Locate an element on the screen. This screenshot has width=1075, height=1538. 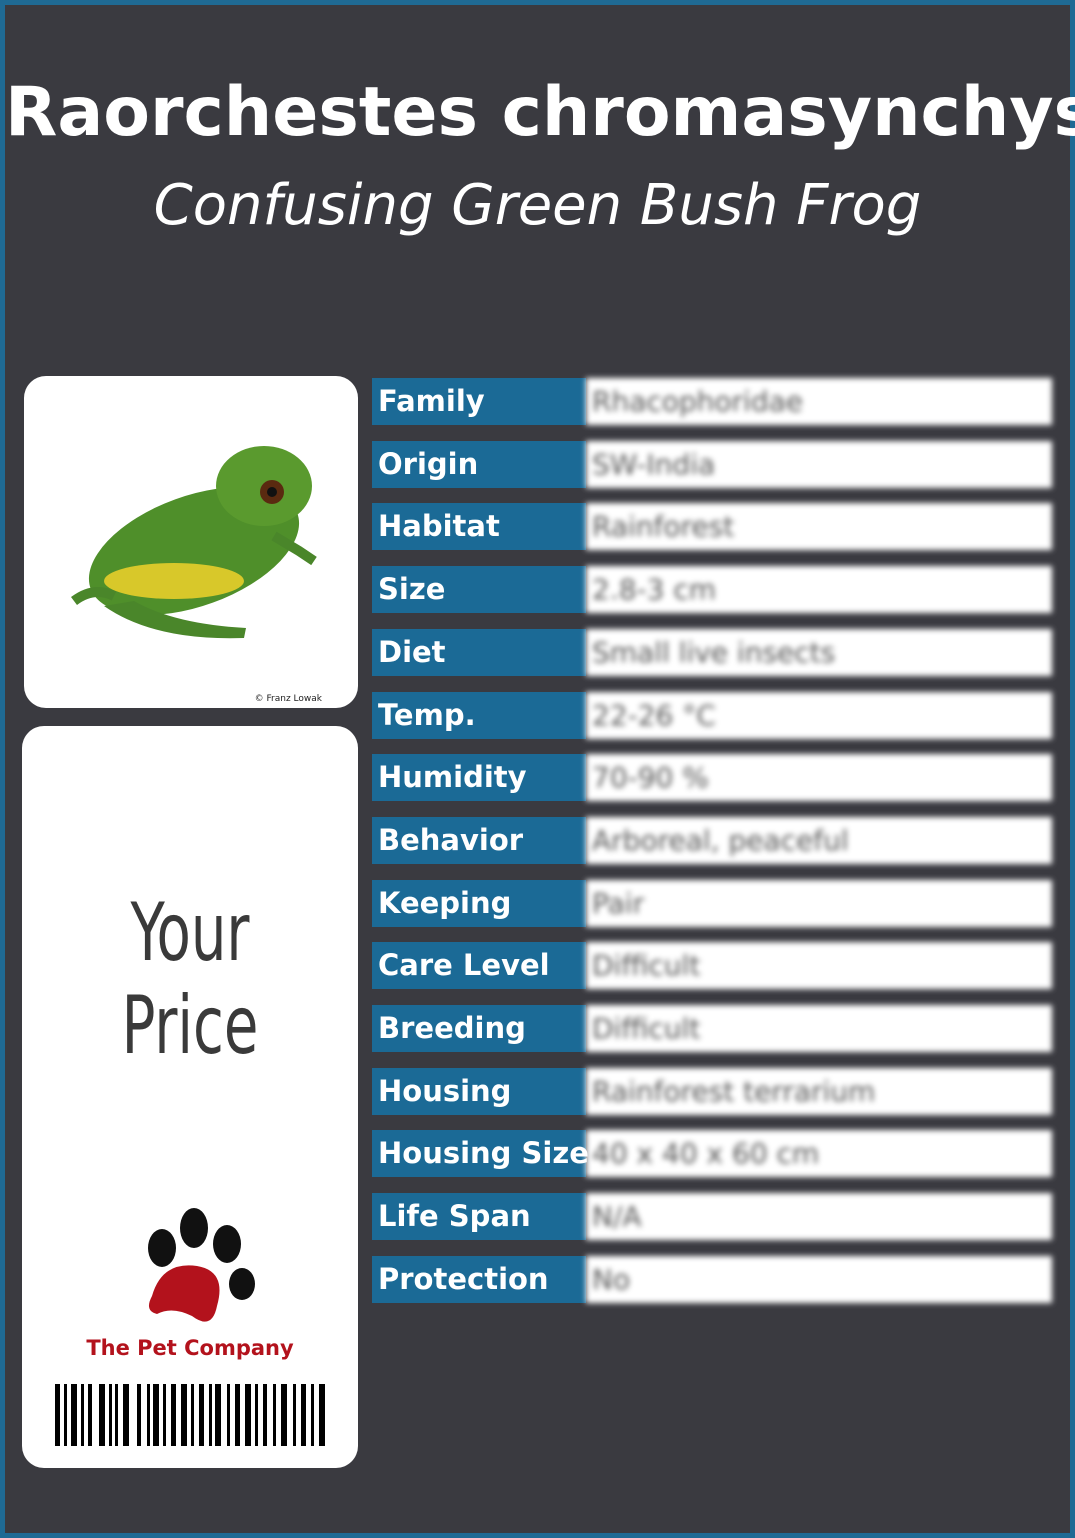
row-value: Small live insects is located at coordinates (819, 652).